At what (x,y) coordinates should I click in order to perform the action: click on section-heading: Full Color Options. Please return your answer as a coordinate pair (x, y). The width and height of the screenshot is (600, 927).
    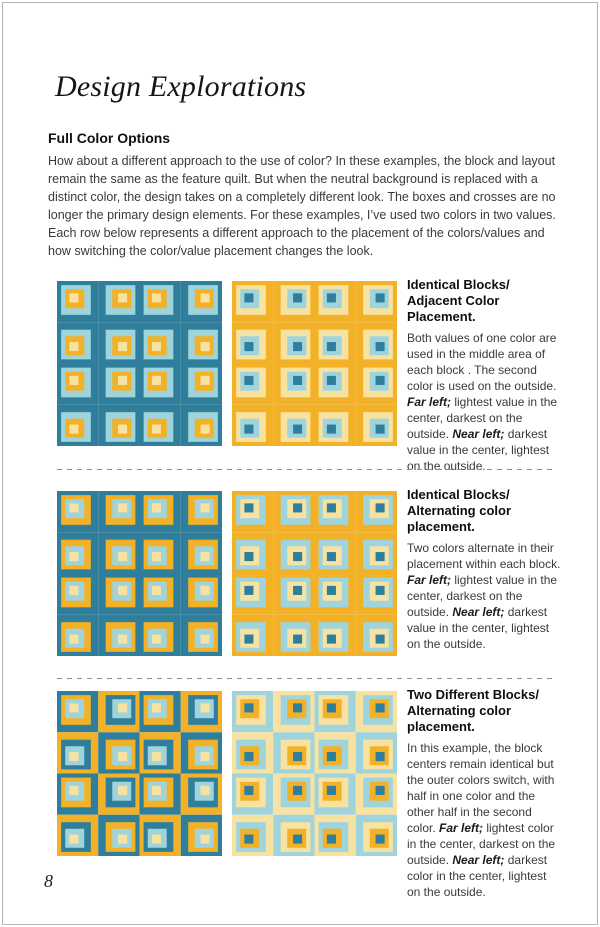
    Looking at the image, I should click on (109, 138).